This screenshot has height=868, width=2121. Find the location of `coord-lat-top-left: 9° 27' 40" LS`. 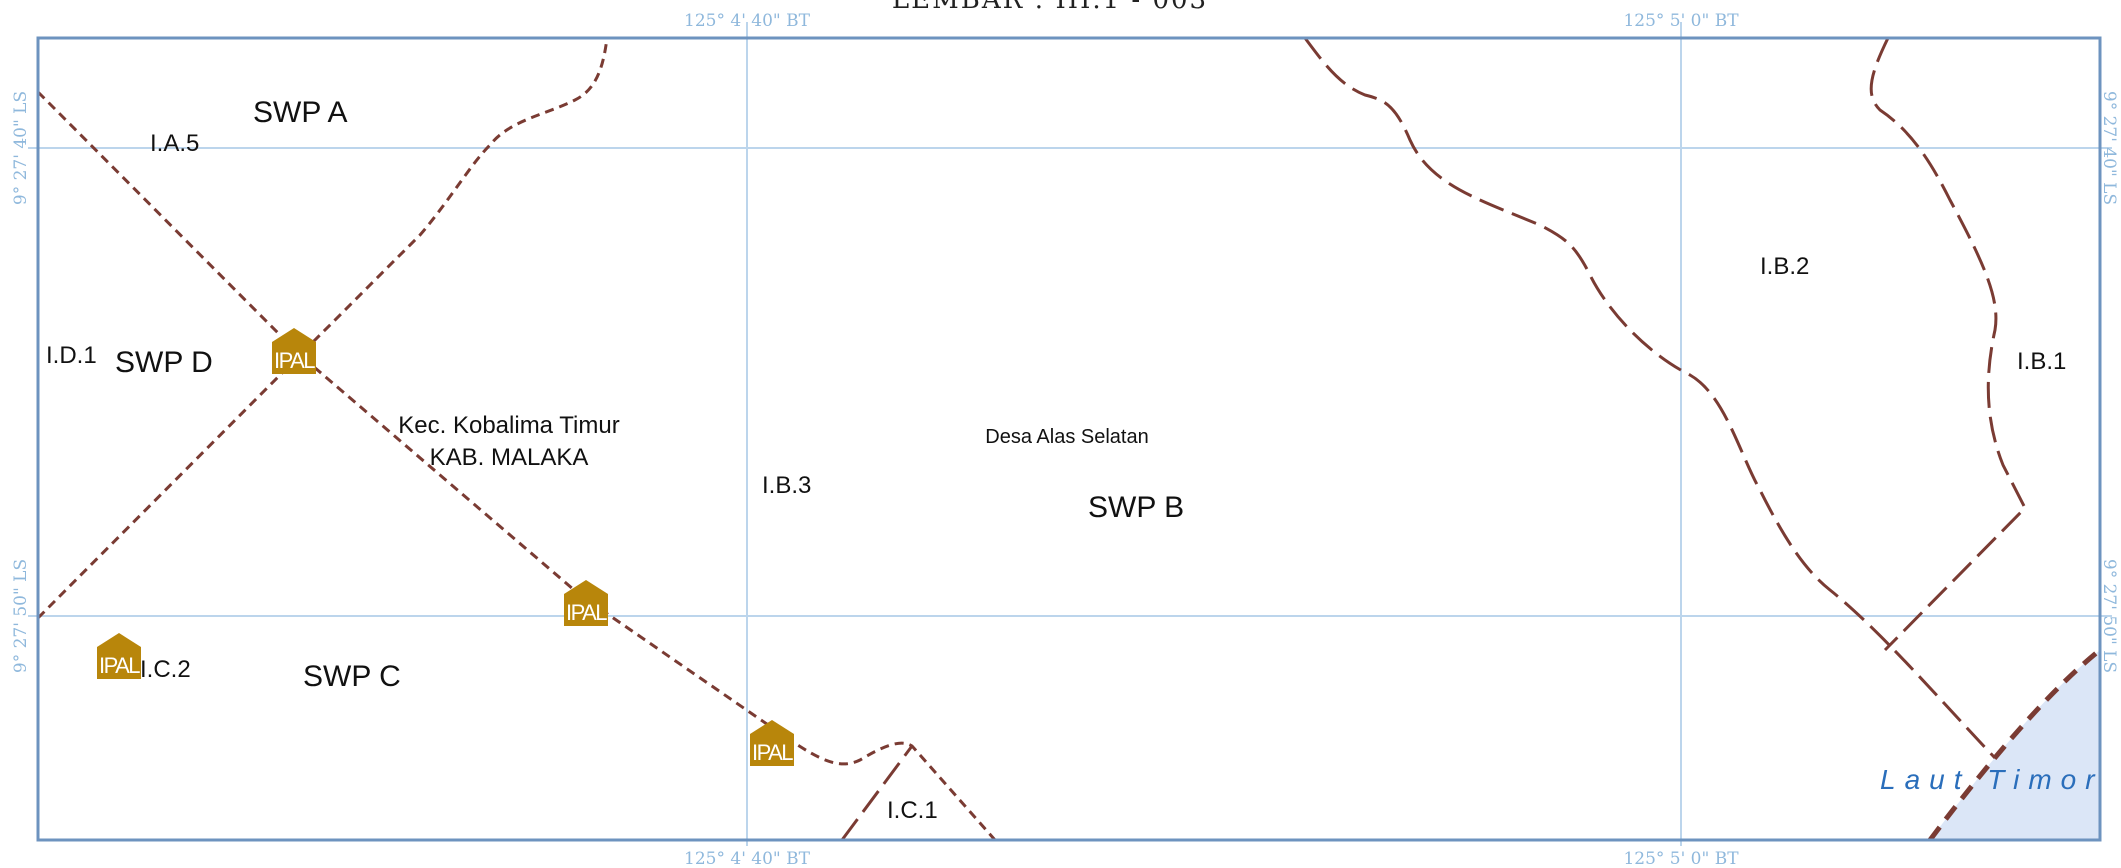

coord-lat-top-left: 9° 27' 40" LS is located at coordinates (21, 148).